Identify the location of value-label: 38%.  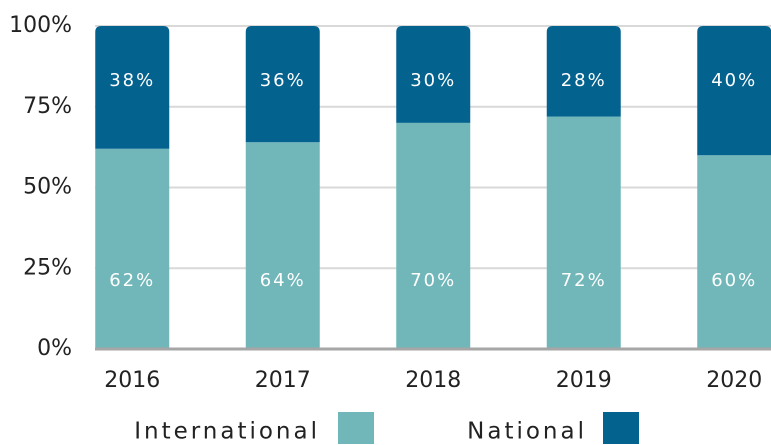
(132, 80).